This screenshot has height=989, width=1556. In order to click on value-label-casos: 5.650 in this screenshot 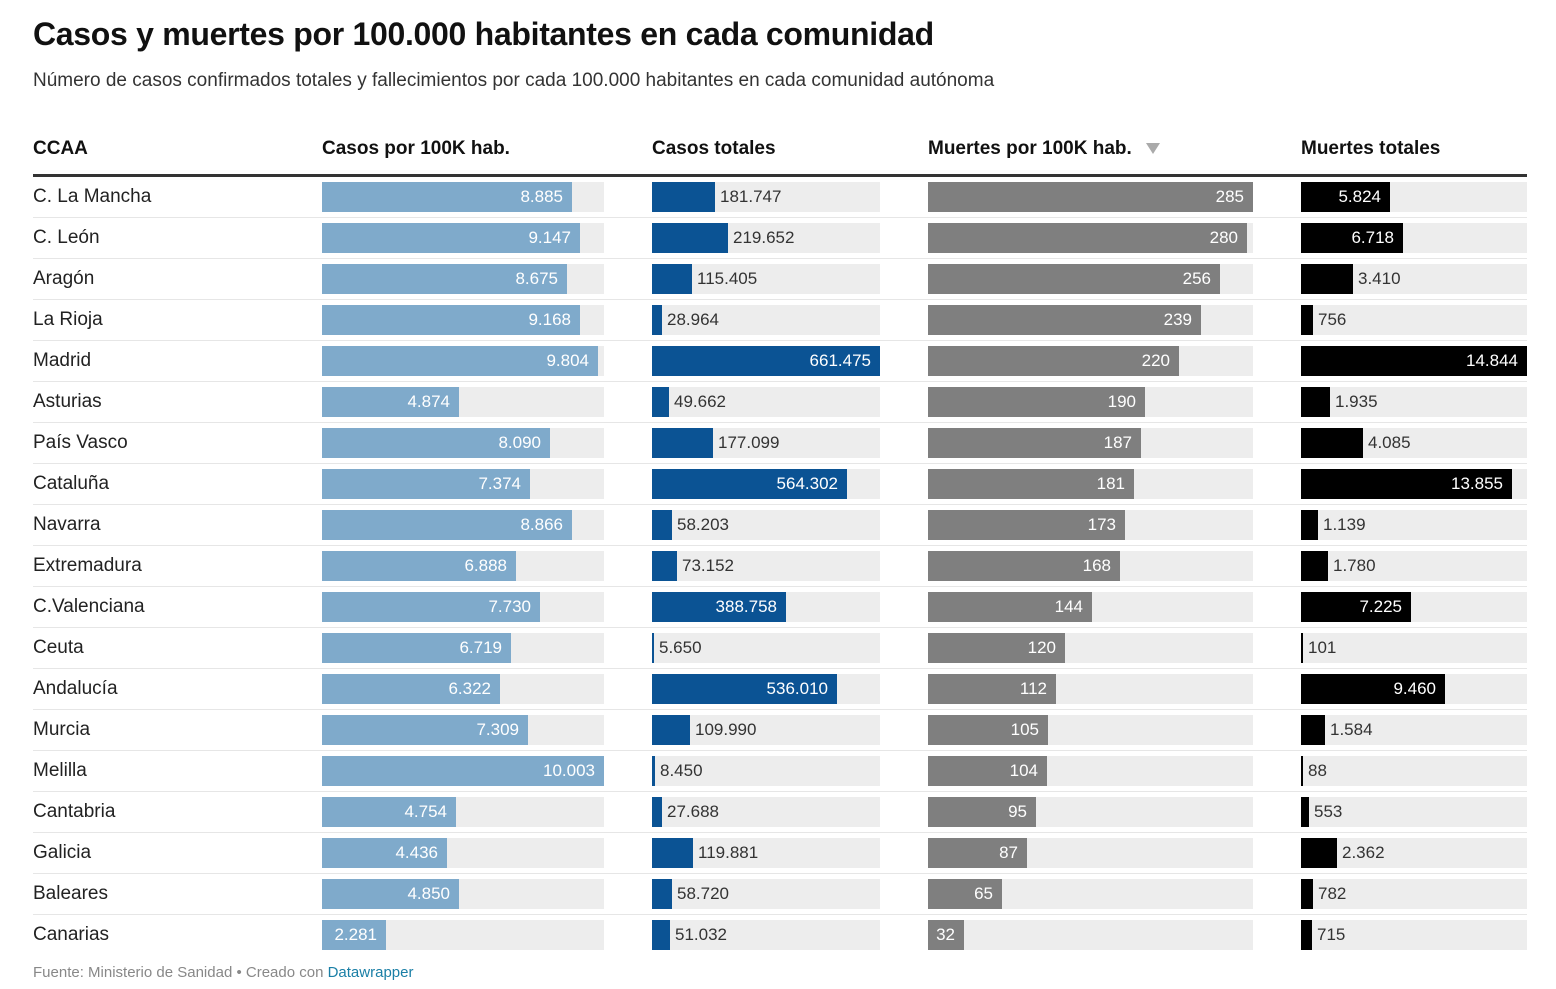, I will do `click(680, 647)`.